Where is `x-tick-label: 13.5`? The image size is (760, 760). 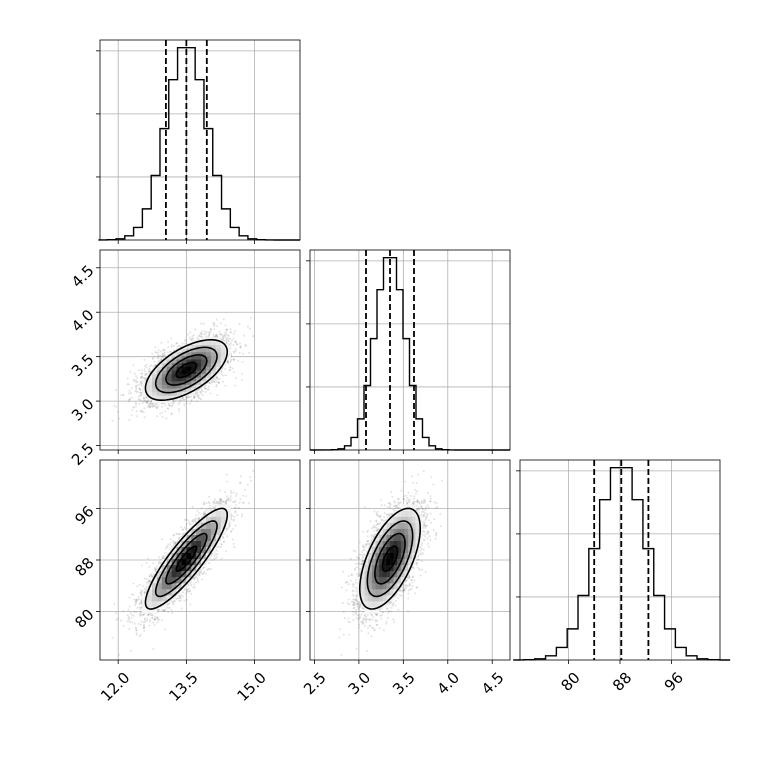
x-tick-label: 13.5 is located at coordinates (183, 687).